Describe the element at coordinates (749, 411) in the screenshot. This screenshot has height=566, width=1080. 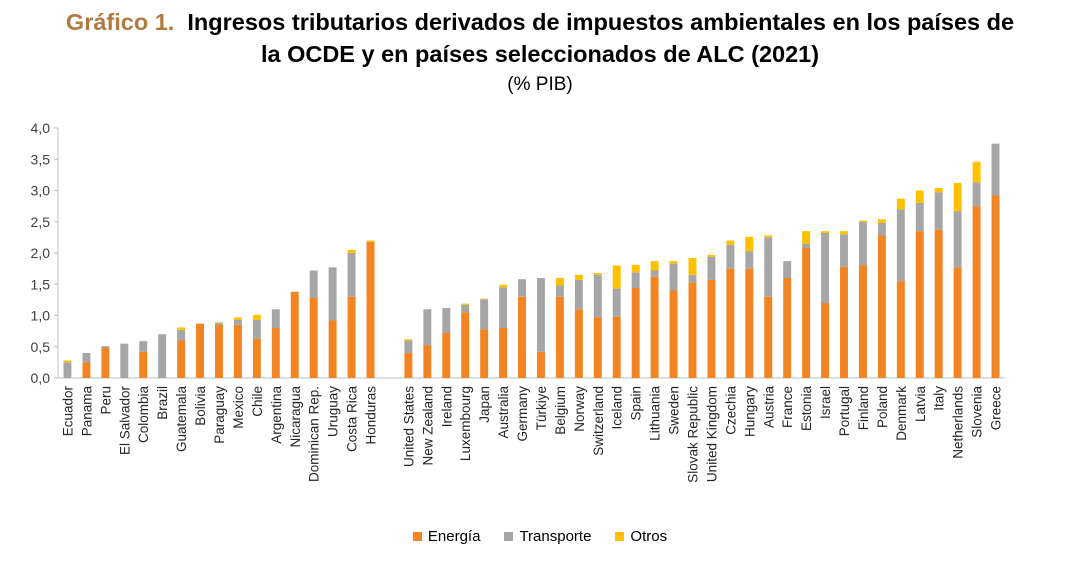
I see `x-tick-label: Hungary` at that location.